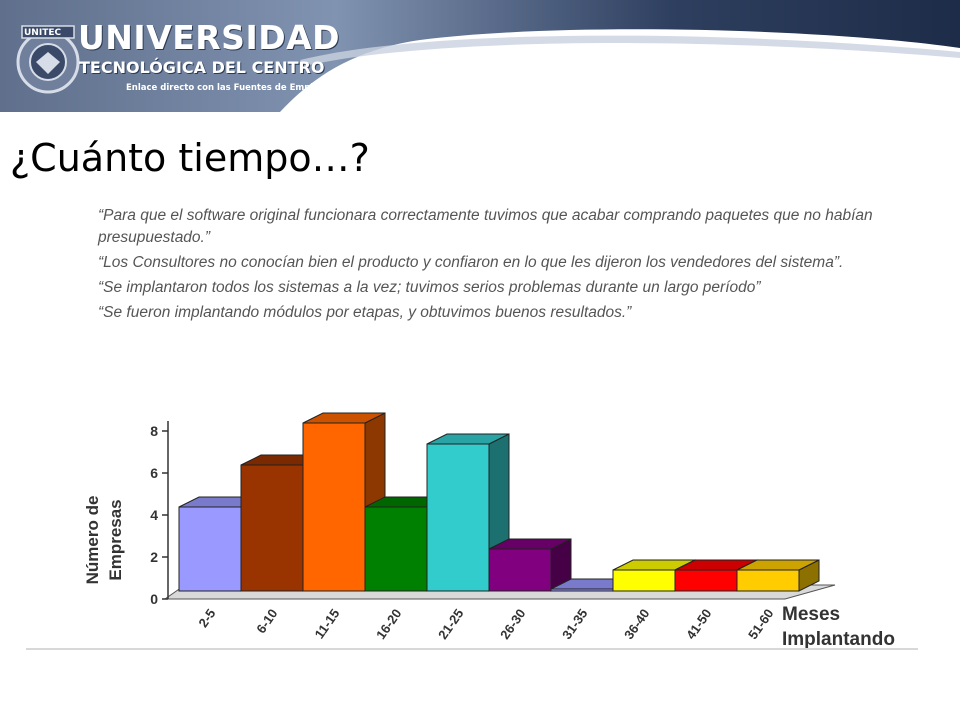 Image resolution: width=960 pixels, height=720 pixels. What do you see at coordinates (574, 624) in the screenshot?
I see `x-tick-label: 31-35` at bounding box center [574, 624].